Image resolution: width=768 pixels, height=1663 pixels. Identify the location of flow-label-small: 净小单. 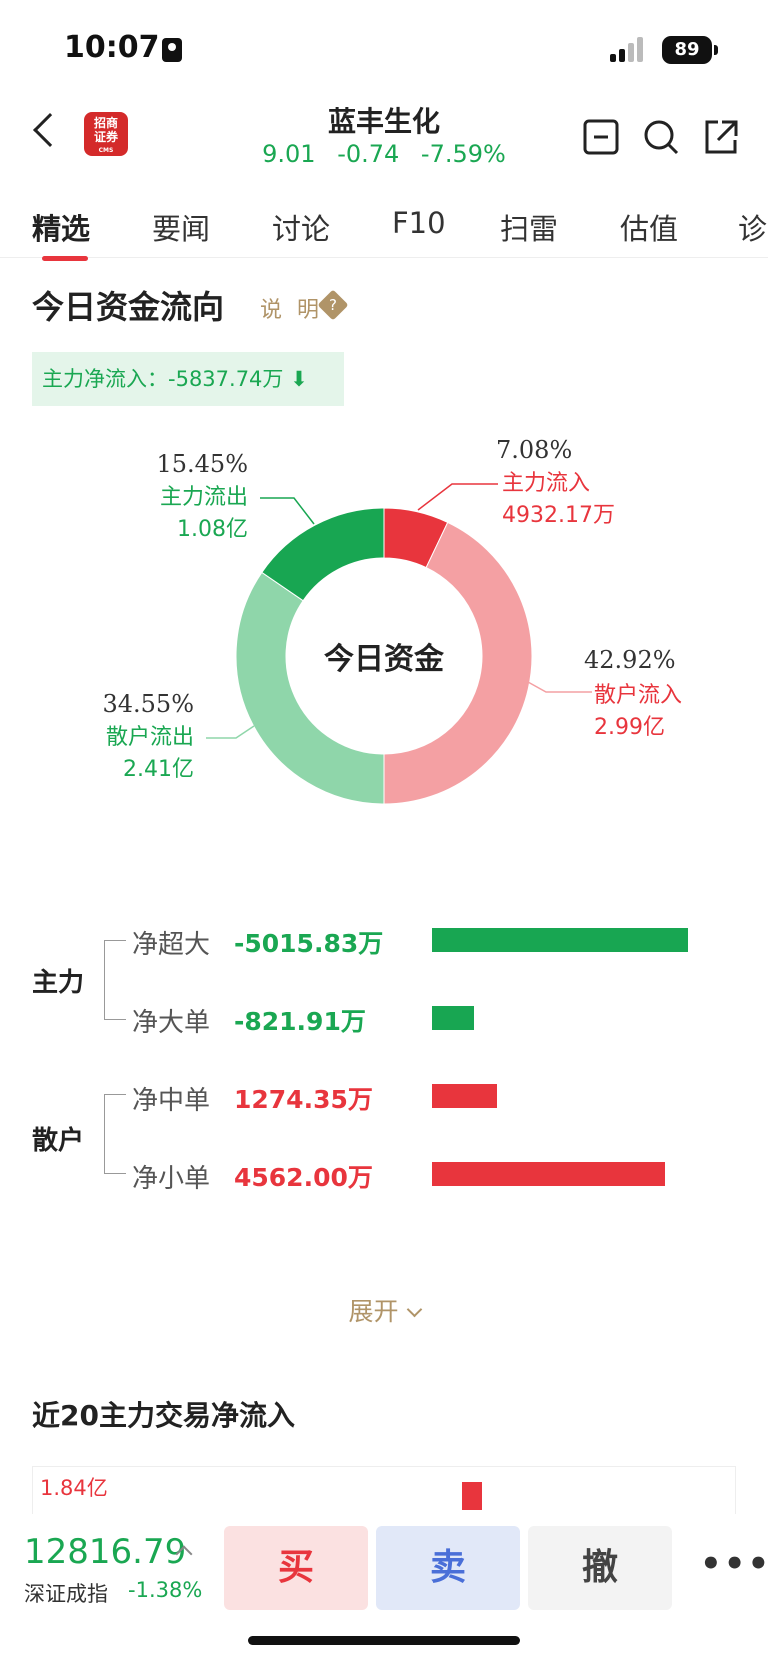
(171, 1179).